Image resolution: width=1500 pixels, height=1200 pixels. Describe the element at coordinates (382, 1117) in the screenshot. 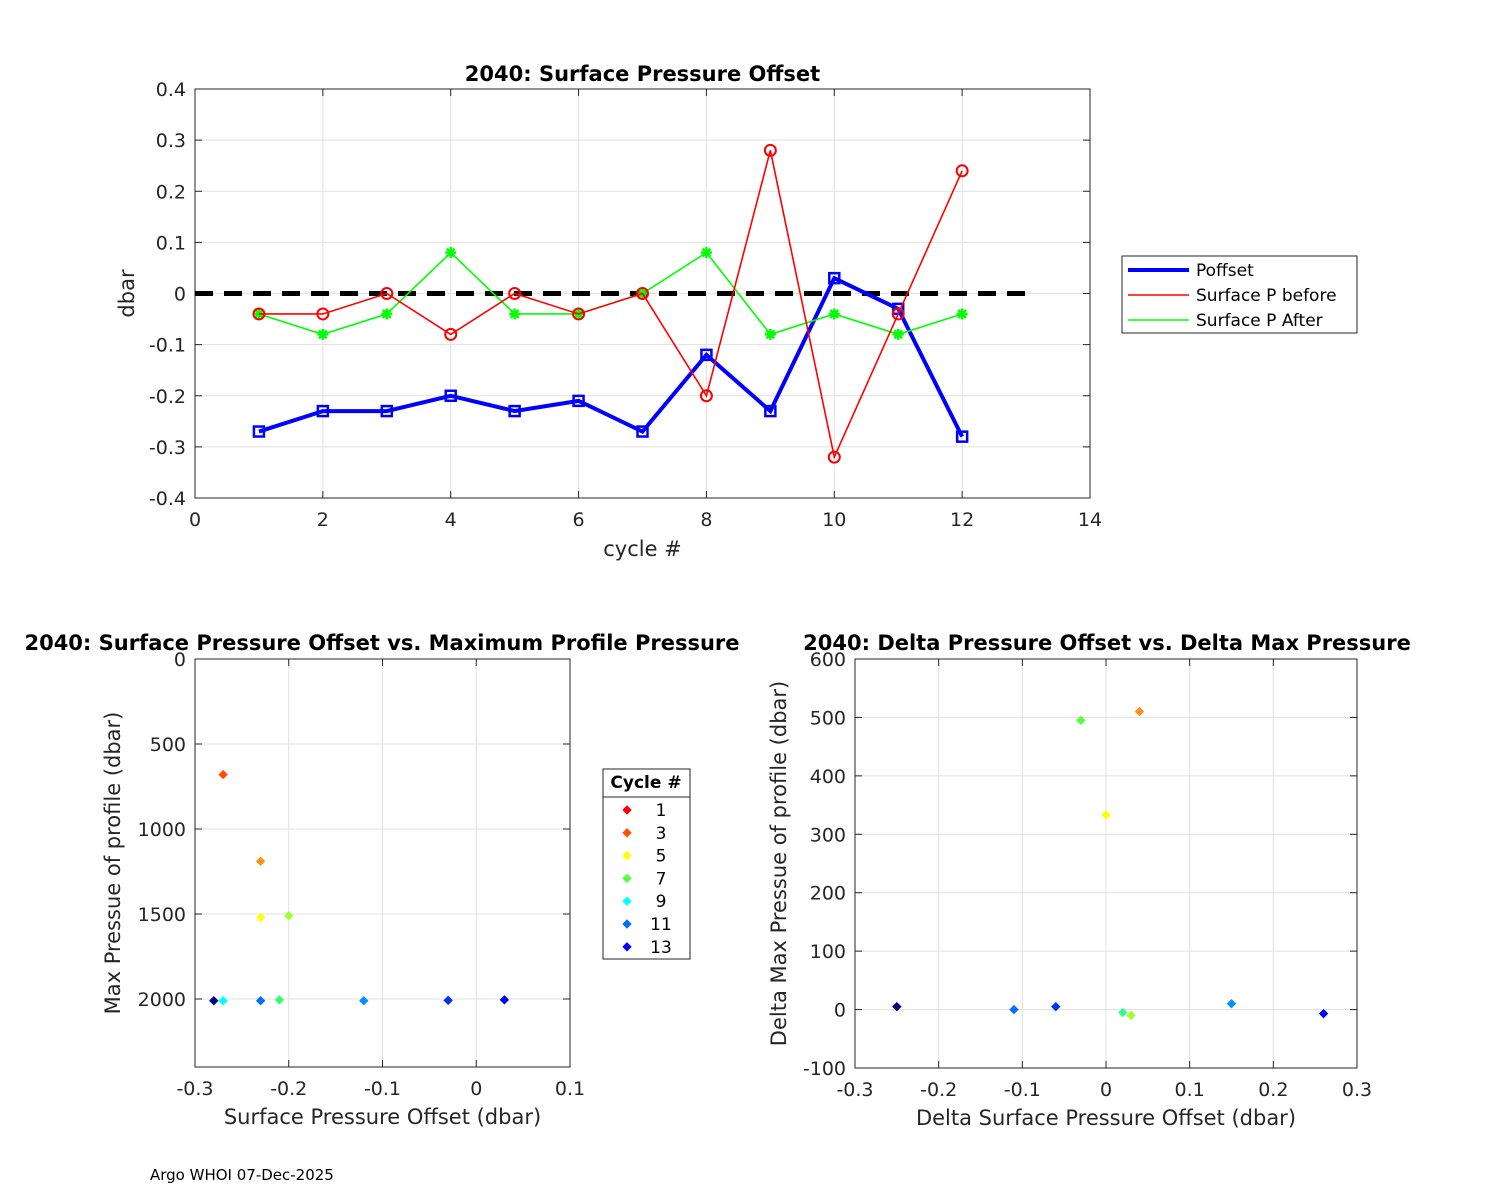

I see `bl-x-axis-label: Surface Pressure Offset (dbar)` at that location.